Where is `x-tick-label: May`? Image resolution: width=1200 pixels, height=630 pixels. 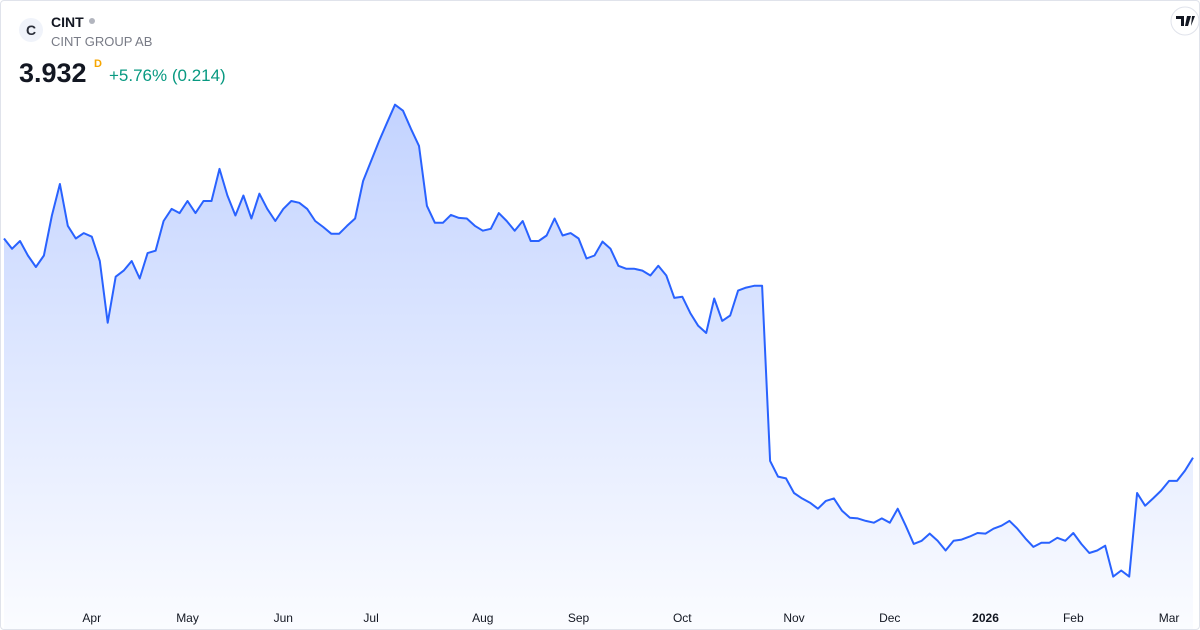
x-tick-label: May is located at coordinates (187, 618).